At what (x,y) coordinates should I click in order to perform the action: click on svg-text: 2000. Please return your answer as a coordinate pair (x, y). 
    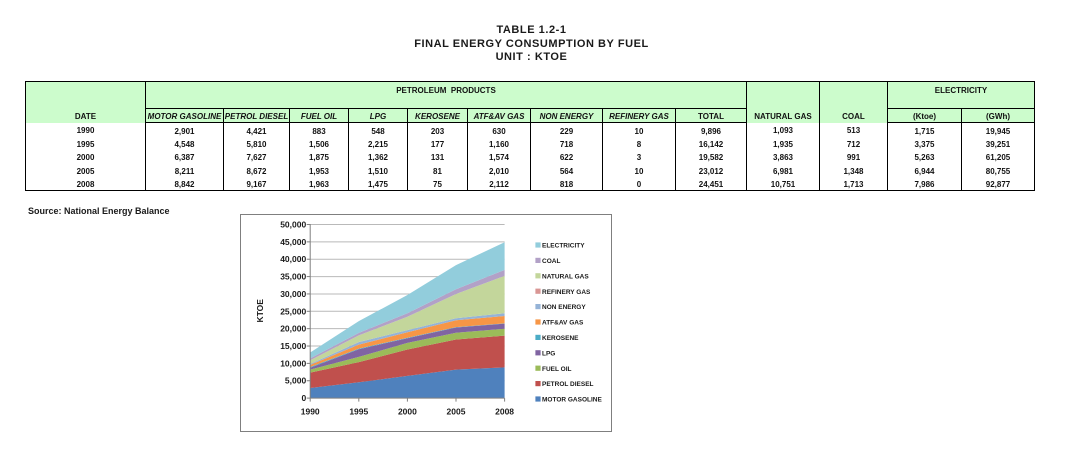
    Looking at the image, I should click on (407, 412).